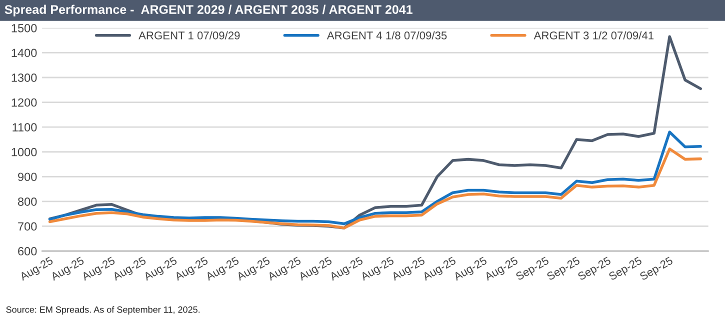  What do you see at coordinates (24, 127) in the screenshot?
I see `y-tick-label: 1100` at bounding box center [24, 127].